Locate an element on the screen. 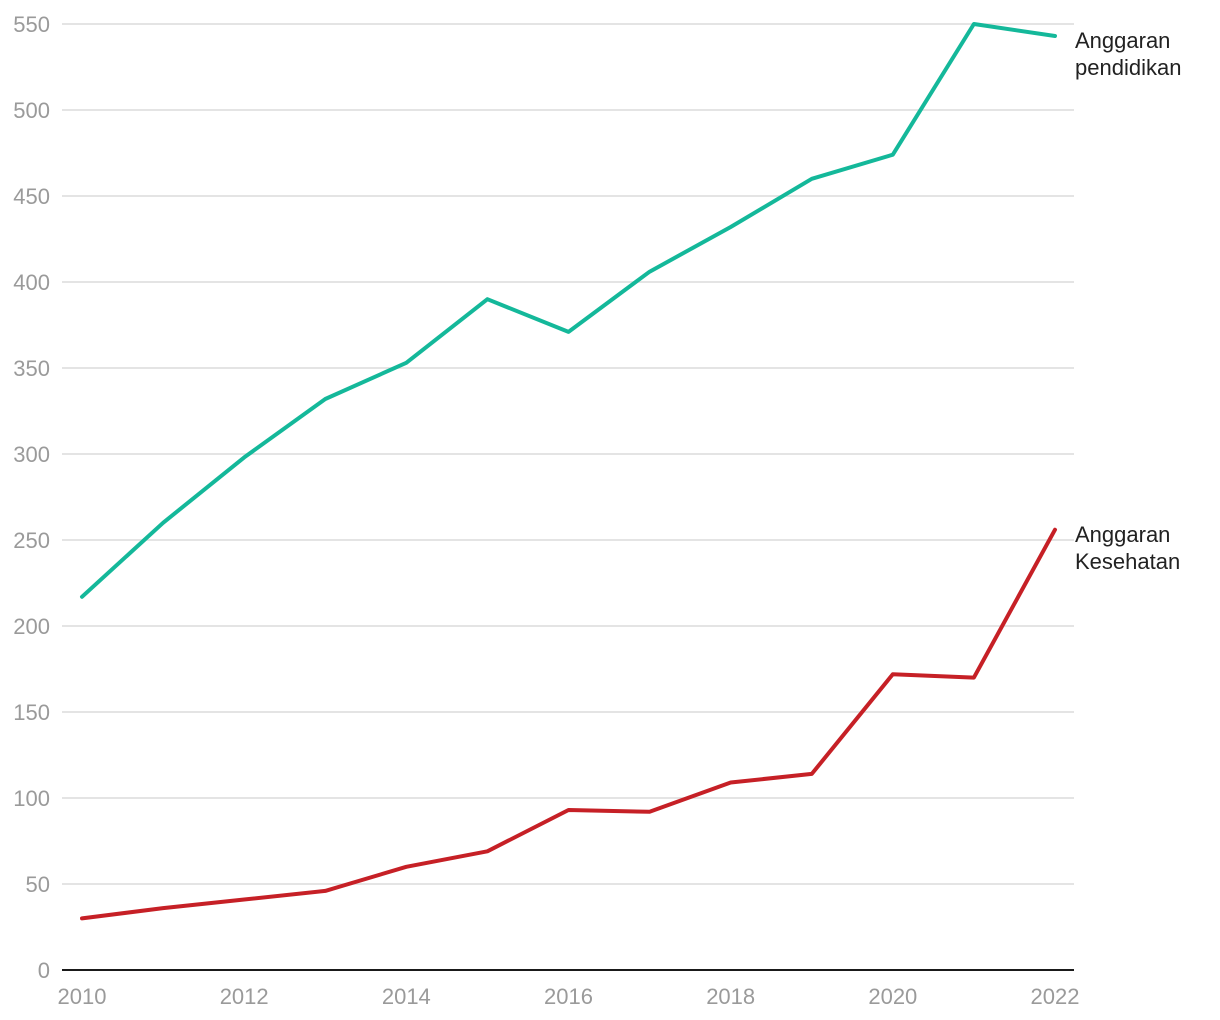  y-tick-label: 50 is located at coordinates (38, 884).